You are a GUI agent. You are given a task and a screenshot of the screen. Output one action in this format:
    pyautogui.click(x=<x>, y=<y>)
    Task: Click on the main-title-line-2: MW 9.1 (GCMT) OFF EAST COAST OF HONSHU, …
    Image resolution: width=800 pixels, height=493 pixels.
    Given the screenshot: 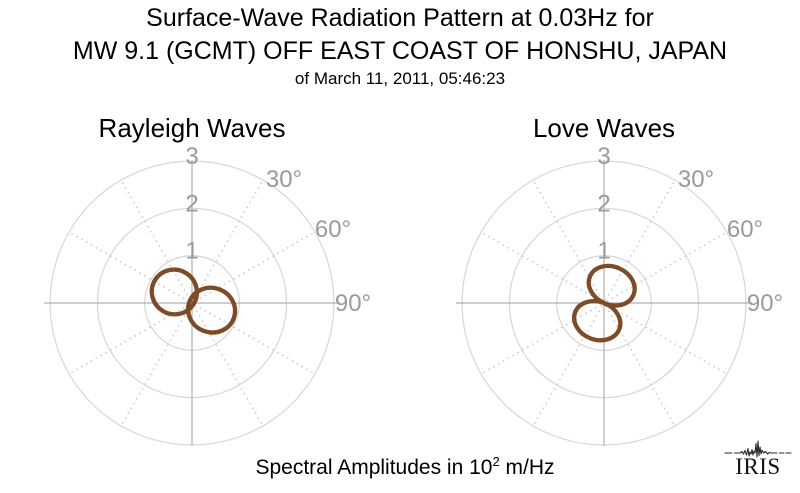 What is the action you would take?
    pyautogui.click(x=400, y=51)
    